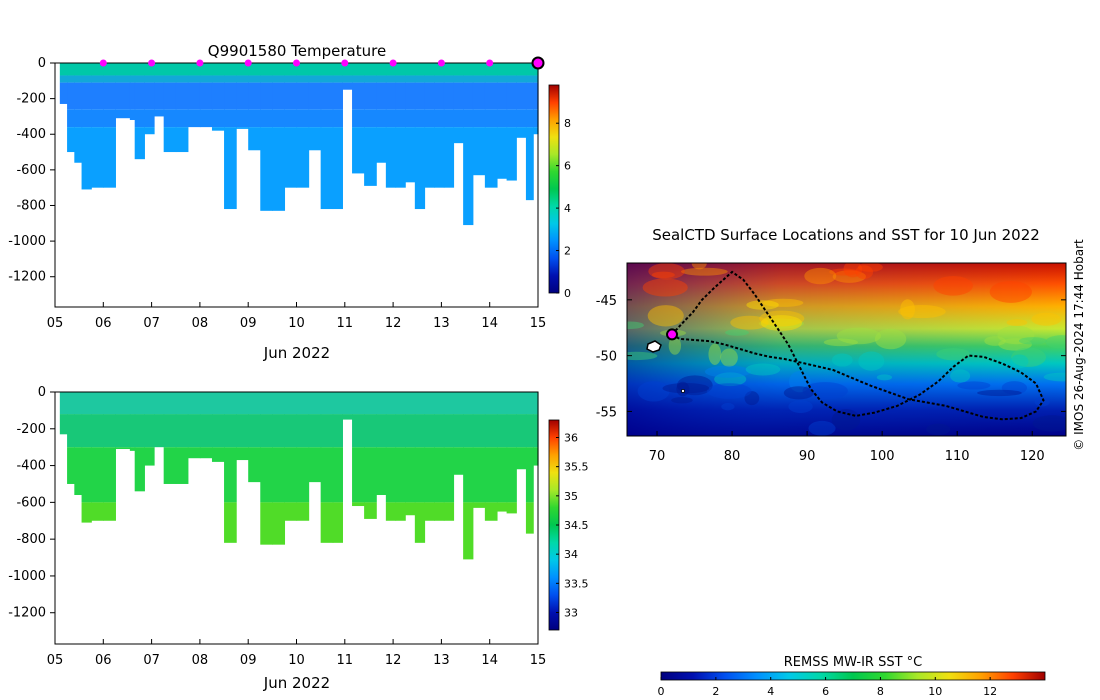 Image resolution: width=1100 pixels, height=700 pixels. What do you see at coordinates (441, 660) in the screenshot?
I see `salinity-x-tick-label: 13` at bounding box center [441, 660].